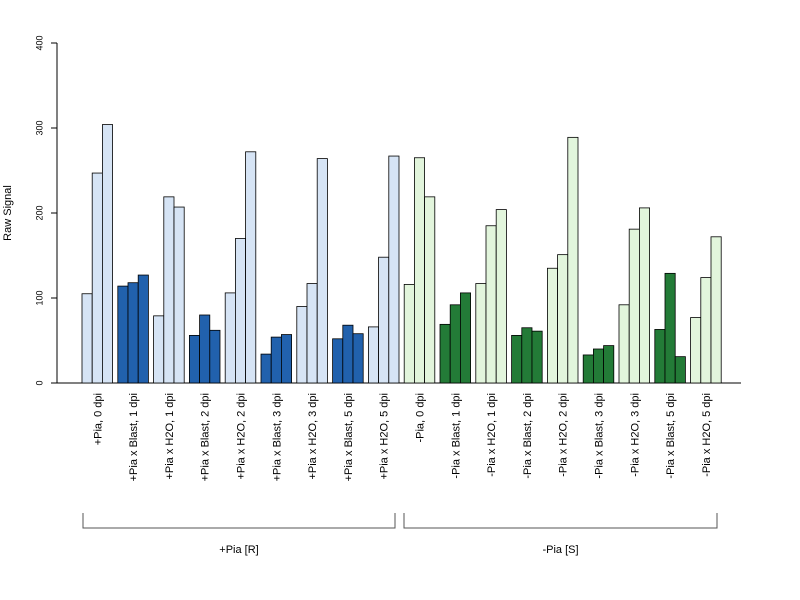 This screenshot has width=800, height=600. Describe the element at coordinates (528, 436) in the screenshot. I see `x-tick-label: -Pia x Blast, 2 dpi` at that location.